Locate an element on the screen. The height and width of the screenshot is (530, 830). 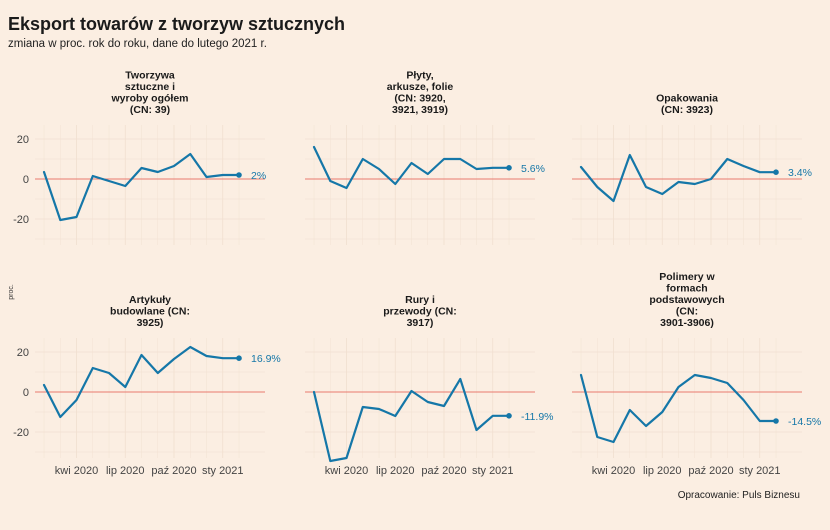
chart-title: Eksport towarów z tworzyw sztucznych is located at coordinates (177, 24).